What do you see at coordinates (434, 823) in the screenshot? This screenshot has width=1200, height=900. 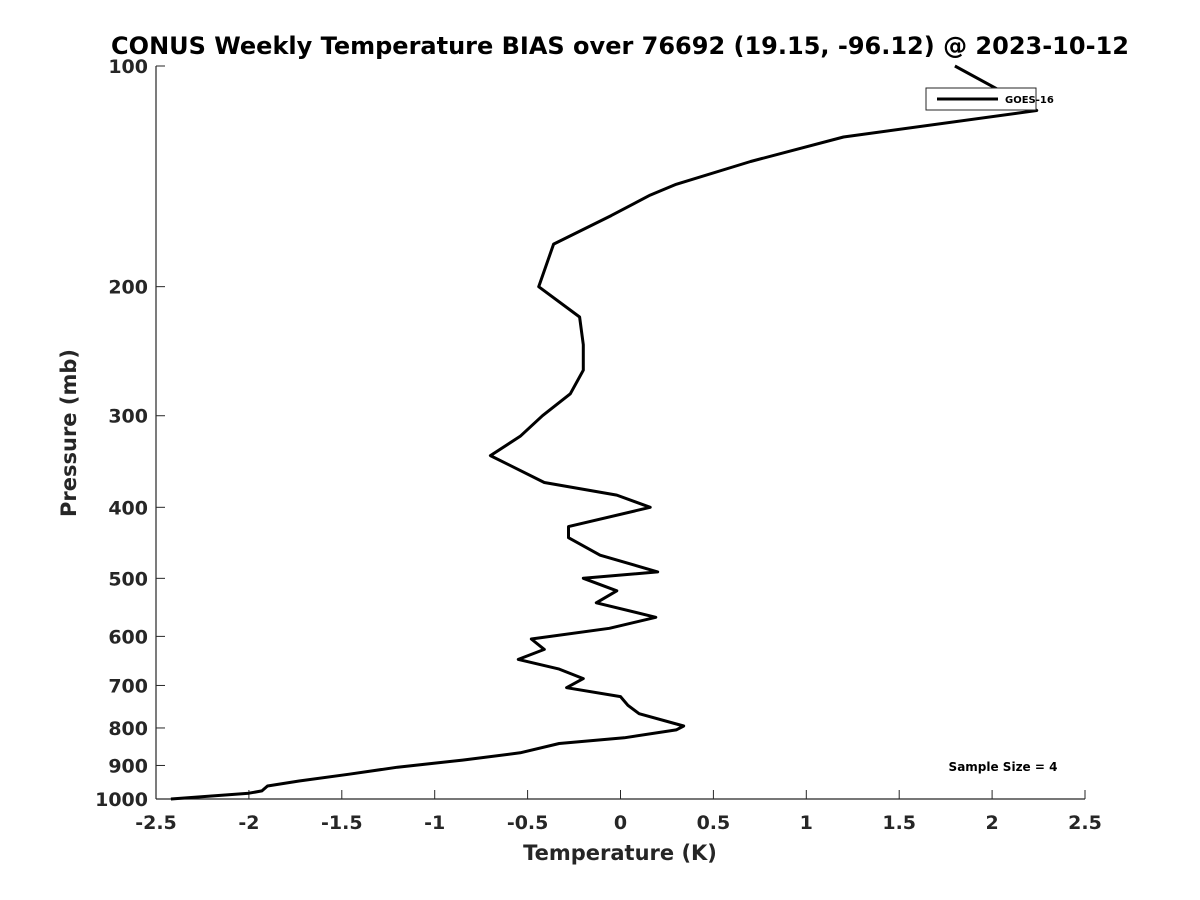 I see `x-tick-label: -1` at bounding box center [434, 823].